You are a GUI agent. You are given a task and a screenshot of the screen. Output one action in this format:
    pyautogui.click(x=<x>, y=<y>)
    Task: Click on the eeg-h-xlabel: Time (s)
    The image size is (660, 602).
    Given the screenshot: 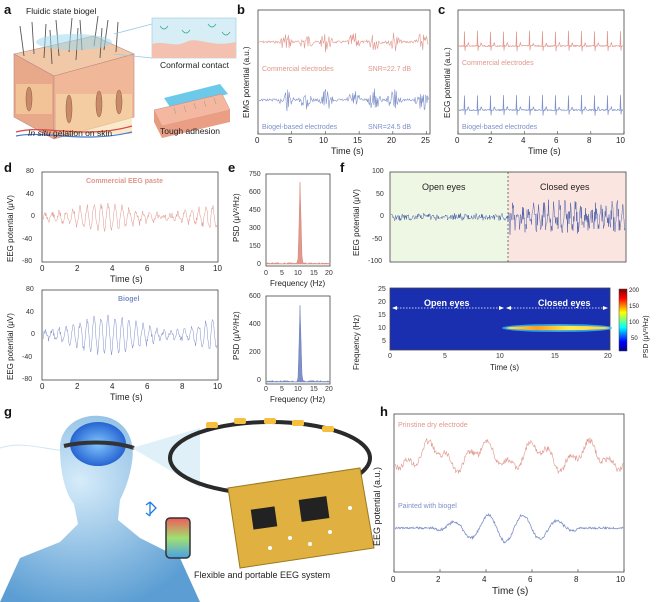 What is the action you would take?
    pyautogui.click(x=510, y=591)
    